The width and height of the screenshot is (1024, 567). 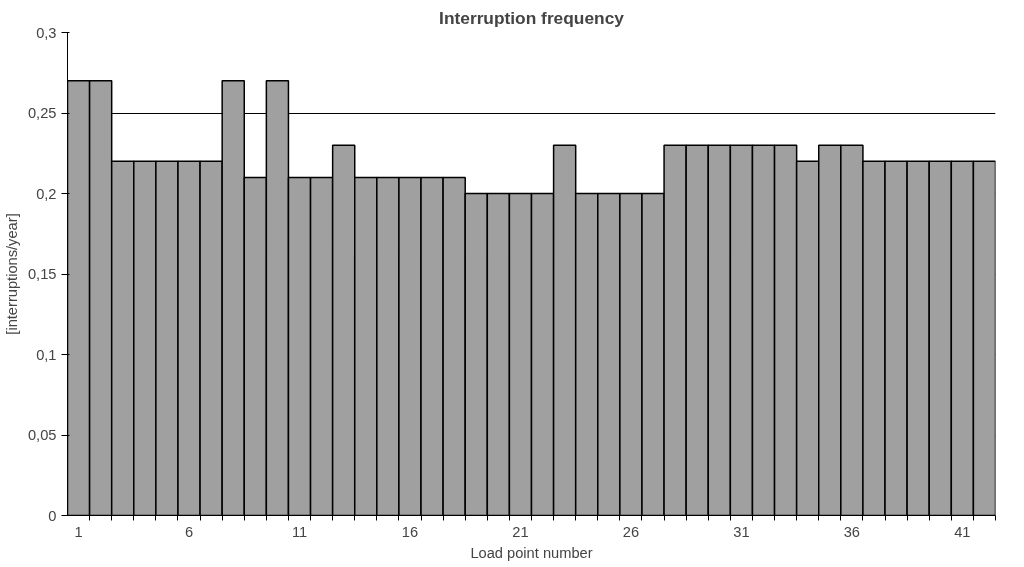 What do you see at coordinates (52, 515) in the screenshot?
I see `y-tick-label: 0` at bounding box center [52, 515].